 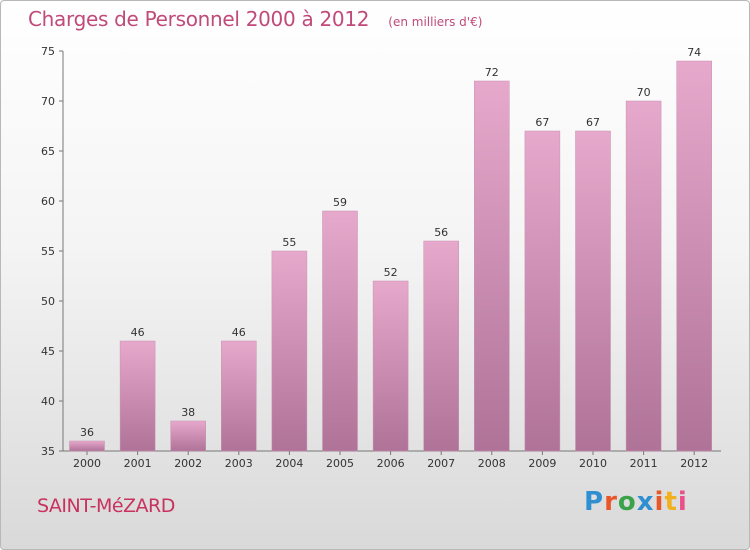 What do you see at coordinates (199, 19) in the screenshot?
I see `chart-title: Charges de Personnel 2000 à 2012` at bounding box center [199, 19].